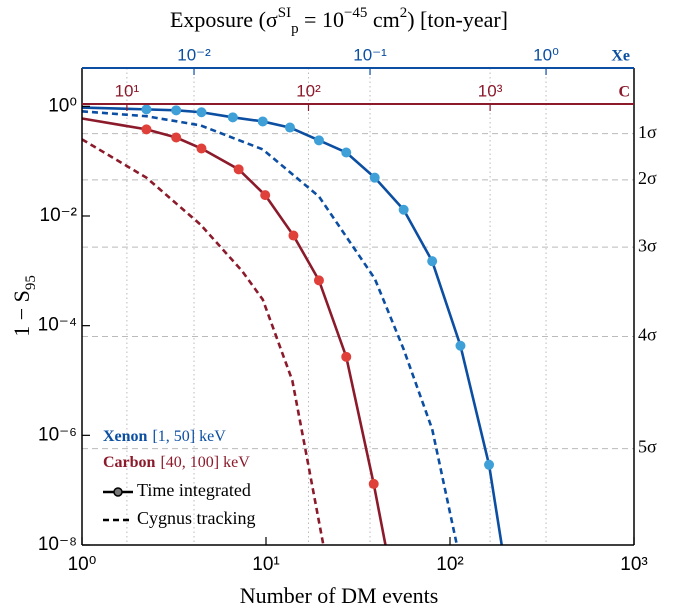 Image resolution: width=678 pixels, height=610 pixels. Describe the element at coordinates (21, 313) in the screenshot. I see `y-axis-title-part: 1 − S` at that location.